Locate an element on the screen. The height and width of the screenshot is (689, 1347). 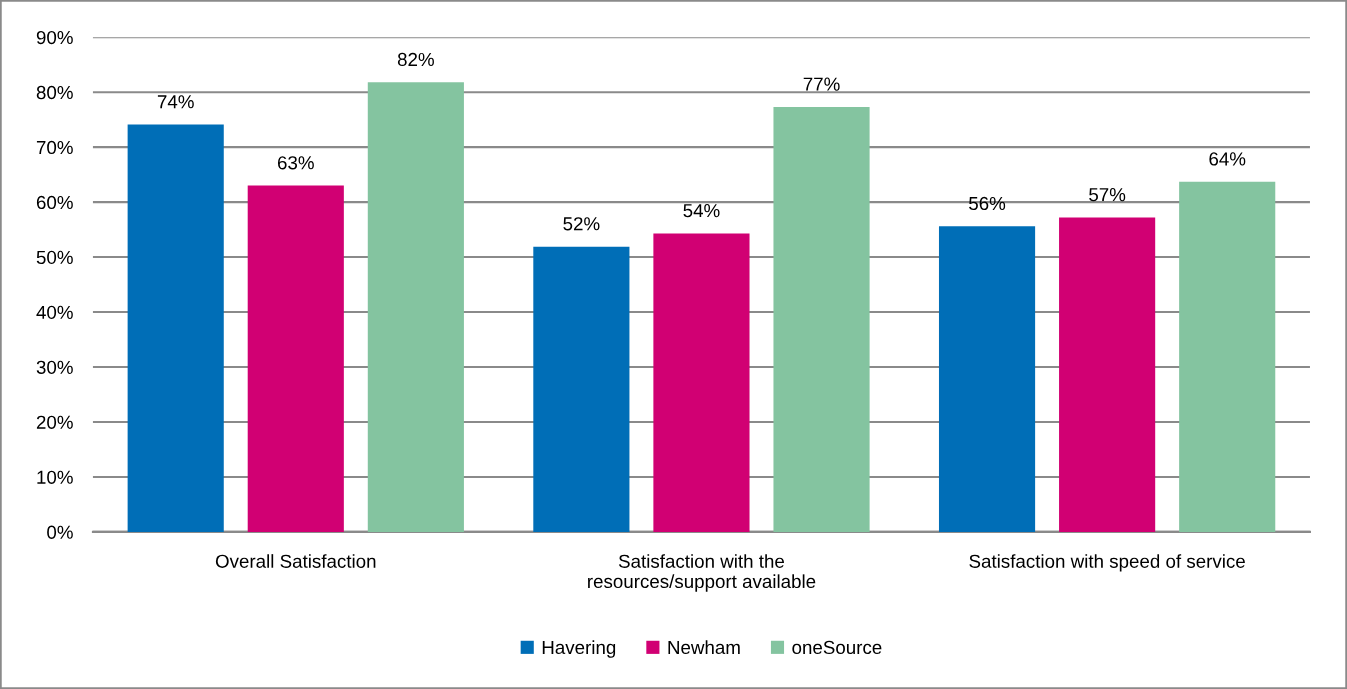
data-label: 52% is located at coordinates (581, 224).